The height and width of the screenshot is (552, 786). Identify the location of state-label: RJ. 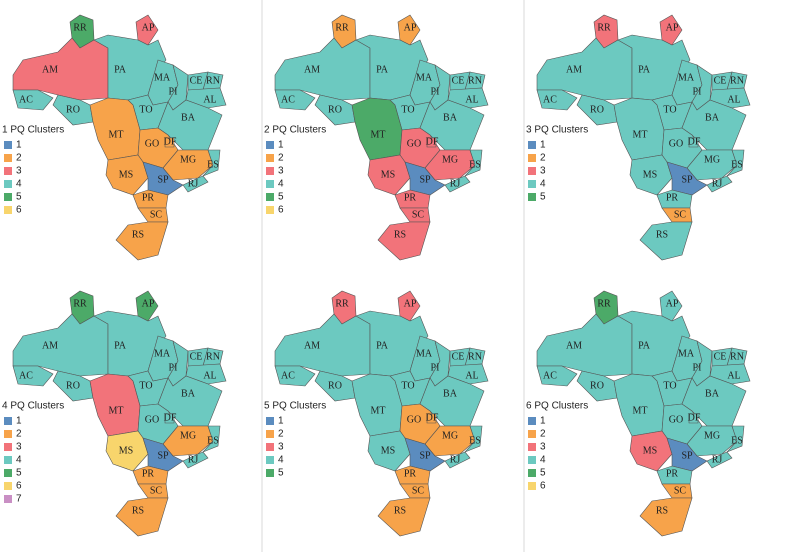
(455, 459).